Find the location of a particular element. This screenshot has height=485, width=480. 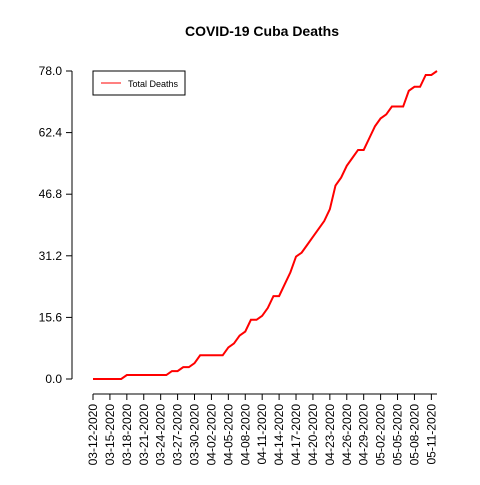

y-tick-label: 15.6 is located at coordinates (51, 317).